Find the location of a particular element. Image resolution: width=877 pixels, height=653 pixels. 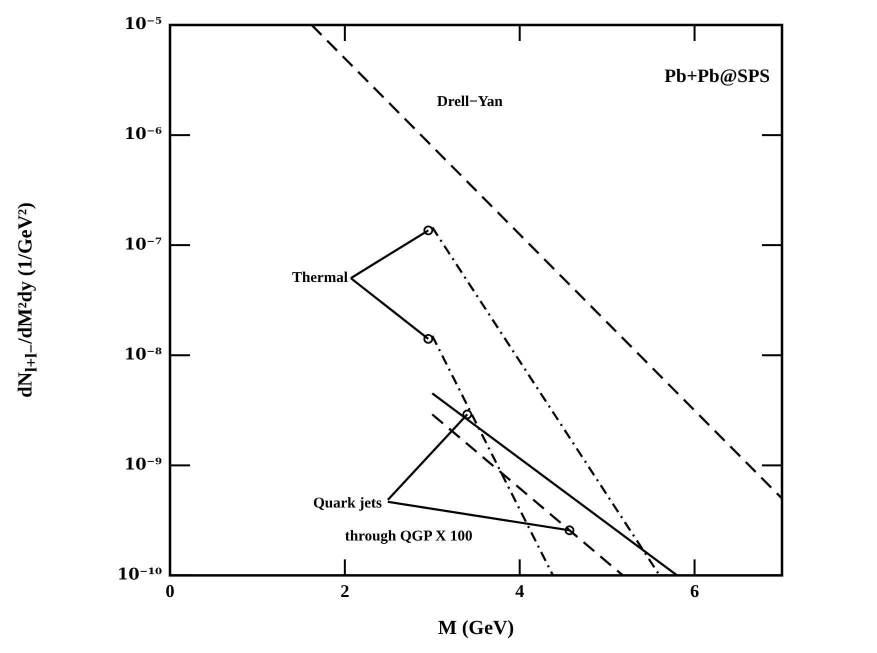

annotation: Drell−Yan is located at coordinates (470, 102).